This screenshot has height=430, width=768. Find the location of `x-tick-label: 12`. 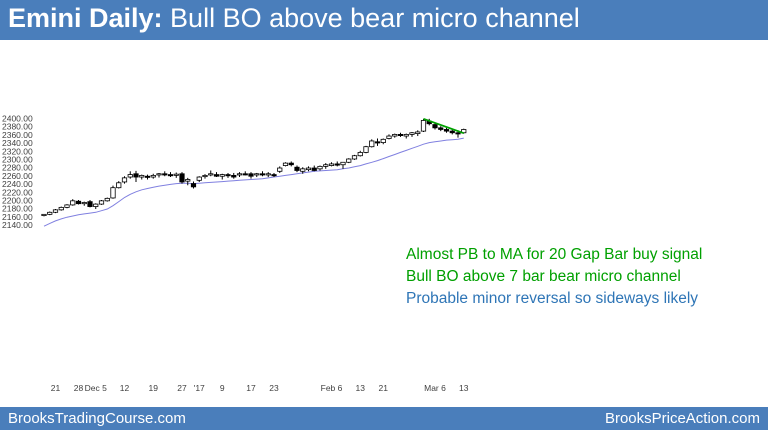

x-tick-label: 12 is located at coordinates (125, 388).